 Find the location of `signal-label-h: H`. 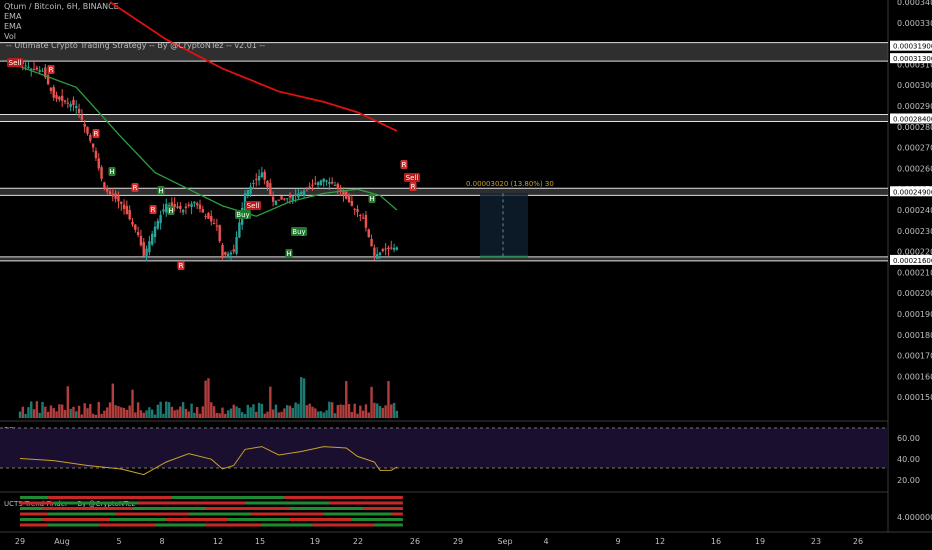

signal-label-h: H is located at coordinates (170, 211).